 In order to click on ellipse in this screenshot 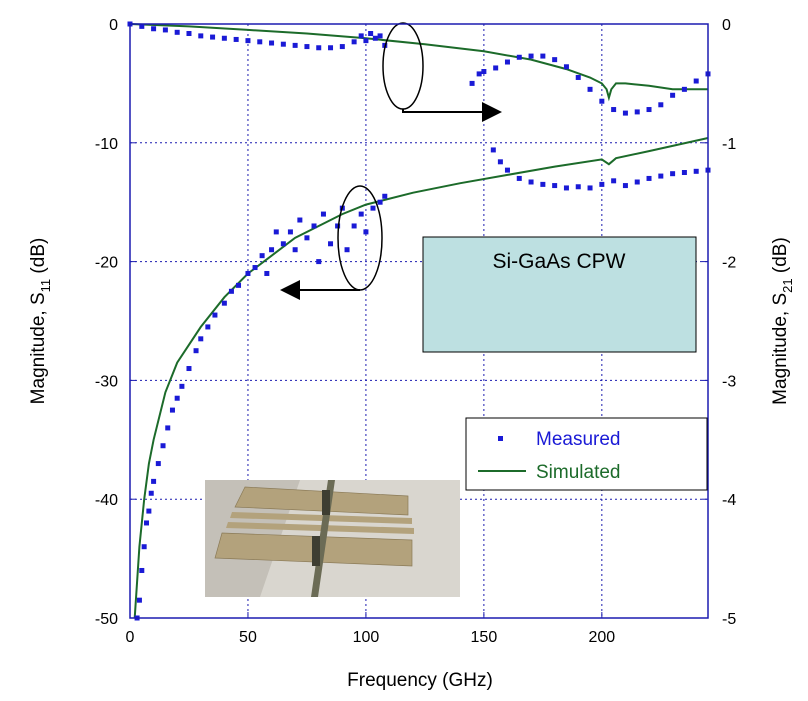, I will do `click(360, 238)`.